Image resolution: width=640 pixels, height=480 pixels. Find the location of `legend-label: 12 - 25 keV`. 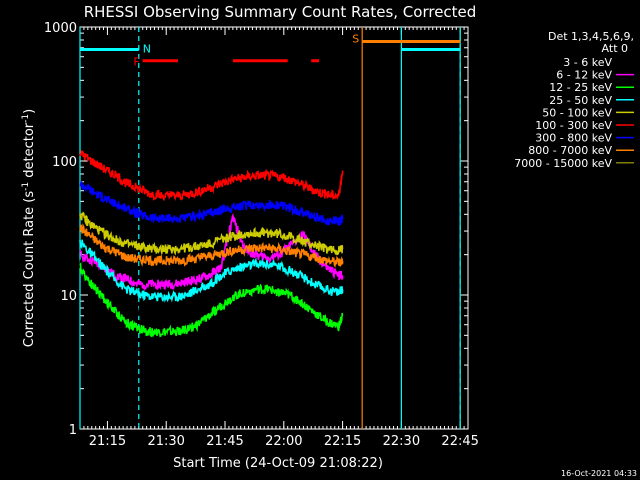

legend-label: 12 - 25 keV is located at coordinates (580, 87).